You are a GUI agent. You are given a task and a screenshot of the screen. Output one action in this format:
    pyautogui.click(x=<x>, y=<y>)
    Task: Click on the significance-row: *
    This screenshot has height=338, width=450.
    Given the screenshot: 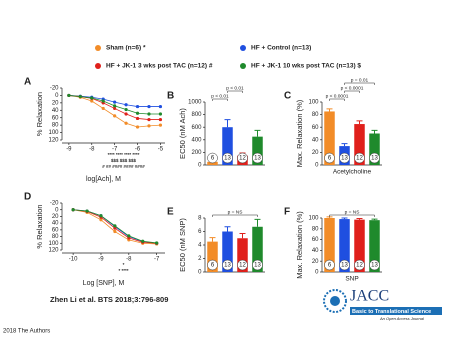 What is the action you would take?
    pyautogui.click(x=124, y=264)
    